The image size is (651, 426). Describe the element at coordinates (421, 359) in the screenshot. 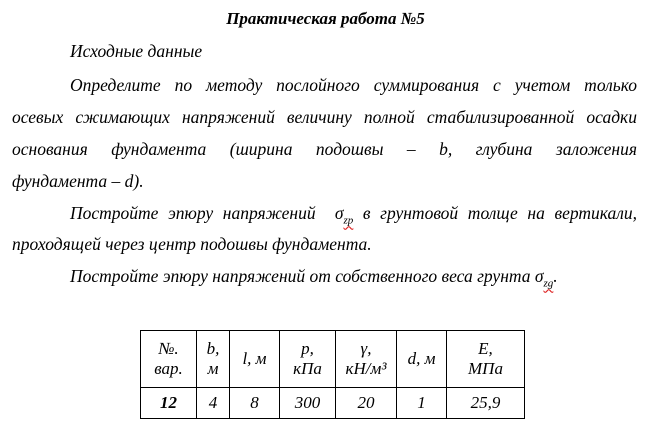

I see `header-cell: d, м` at that location.